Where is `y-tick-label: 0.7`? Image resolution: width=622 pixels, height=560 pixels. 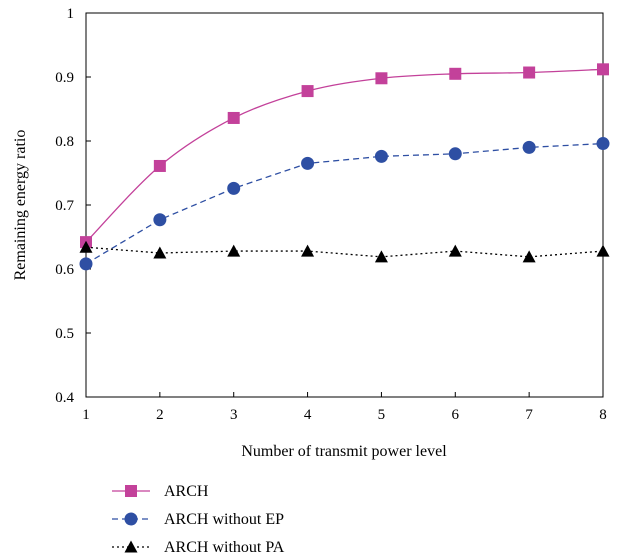
y-tick-label: 0.7 is located at coordinates (64, 206).